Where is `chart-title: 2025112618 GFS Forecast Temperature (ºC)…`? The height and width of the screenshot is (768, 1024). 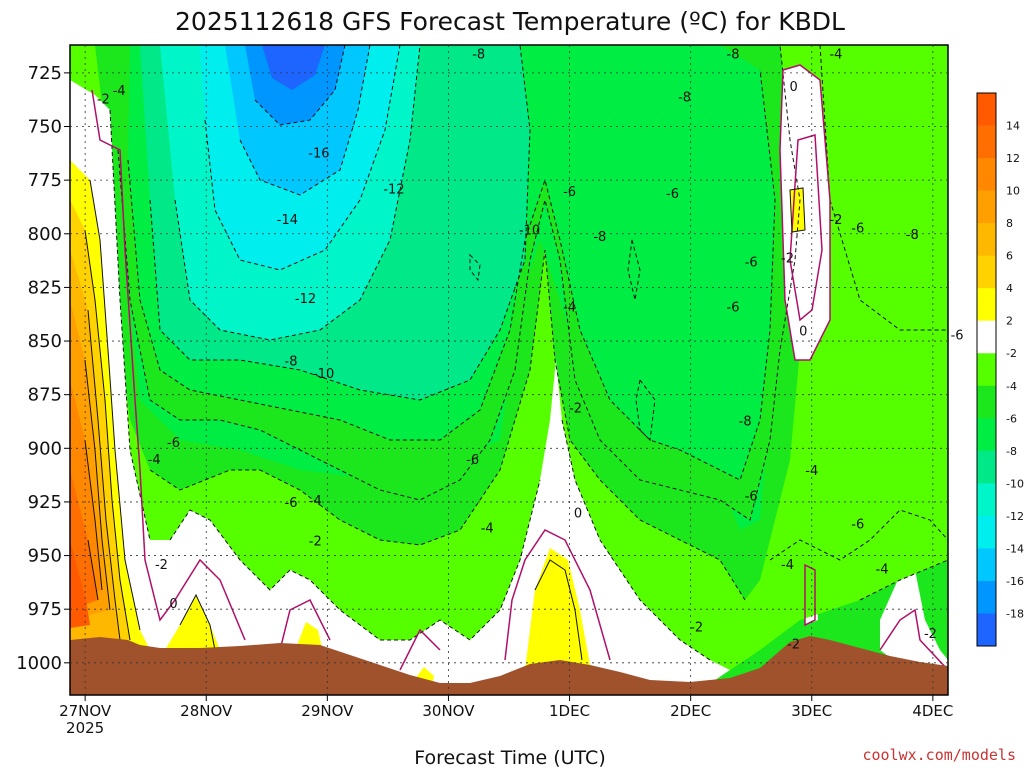 chart-title: 2025112618 GFS Forecast Temperature (ºC)… is located at coordinates (510, 21).